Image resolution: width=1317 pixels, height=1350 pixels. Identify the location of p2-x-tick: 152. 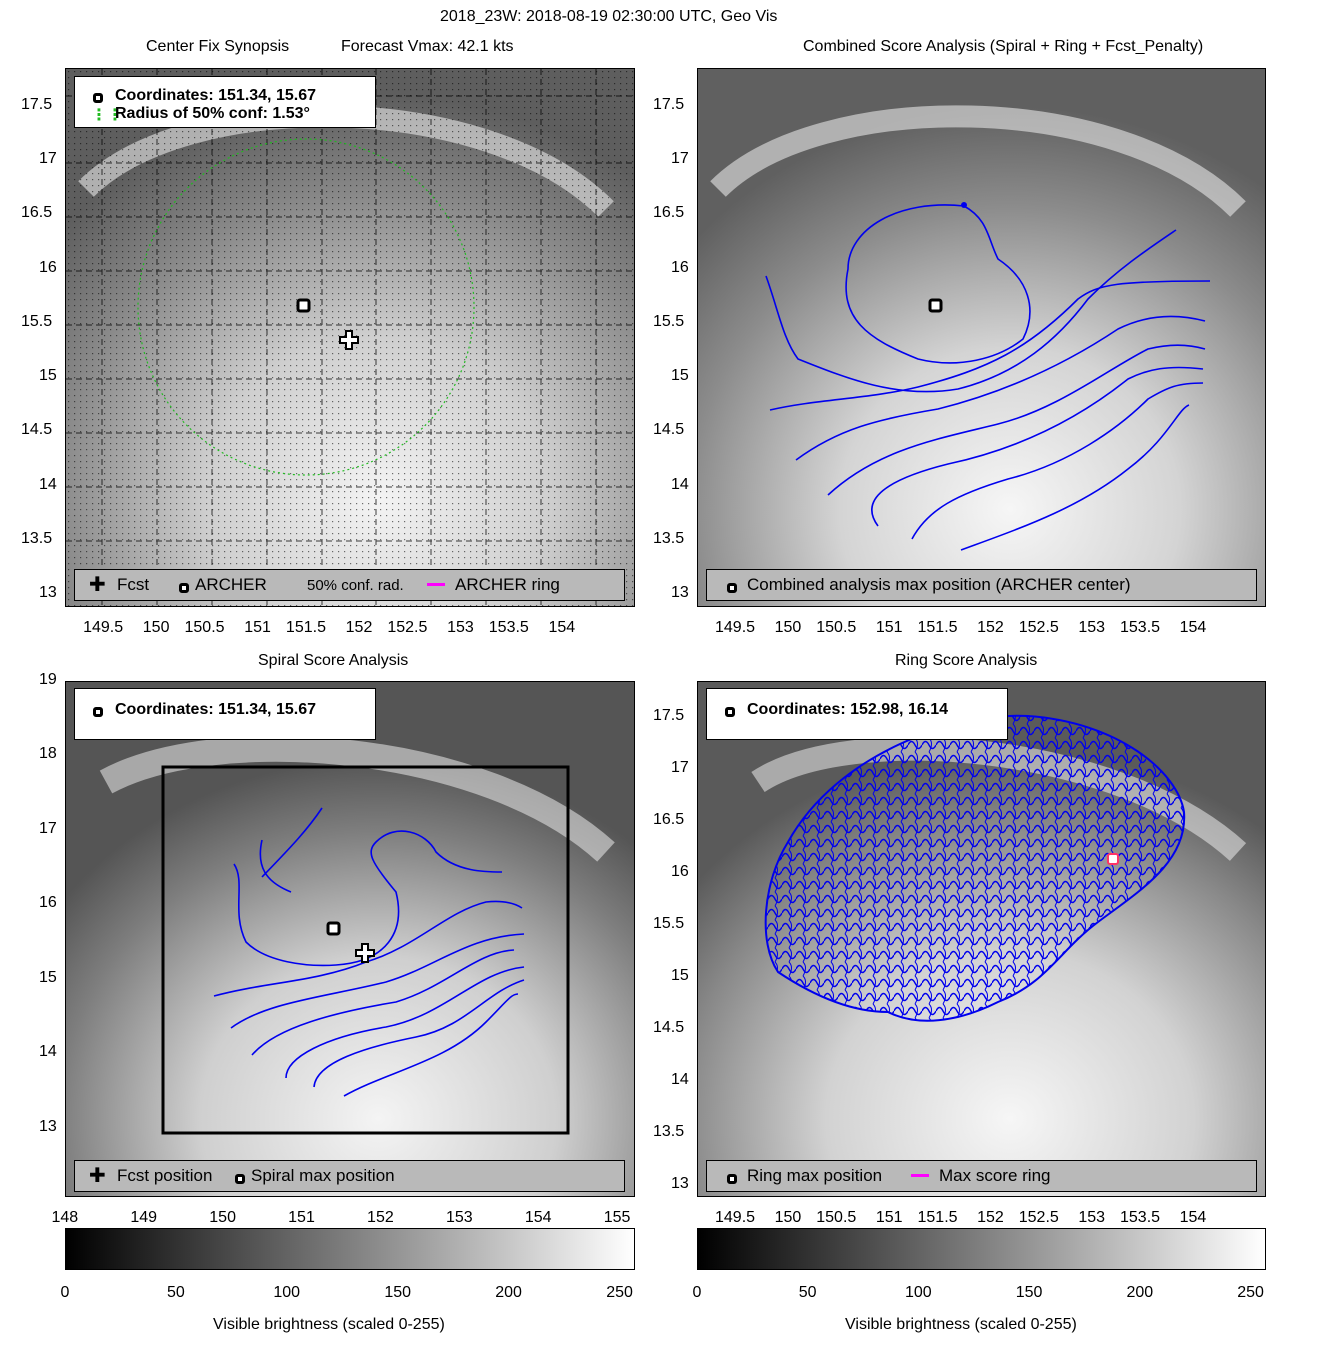
(990, 627).